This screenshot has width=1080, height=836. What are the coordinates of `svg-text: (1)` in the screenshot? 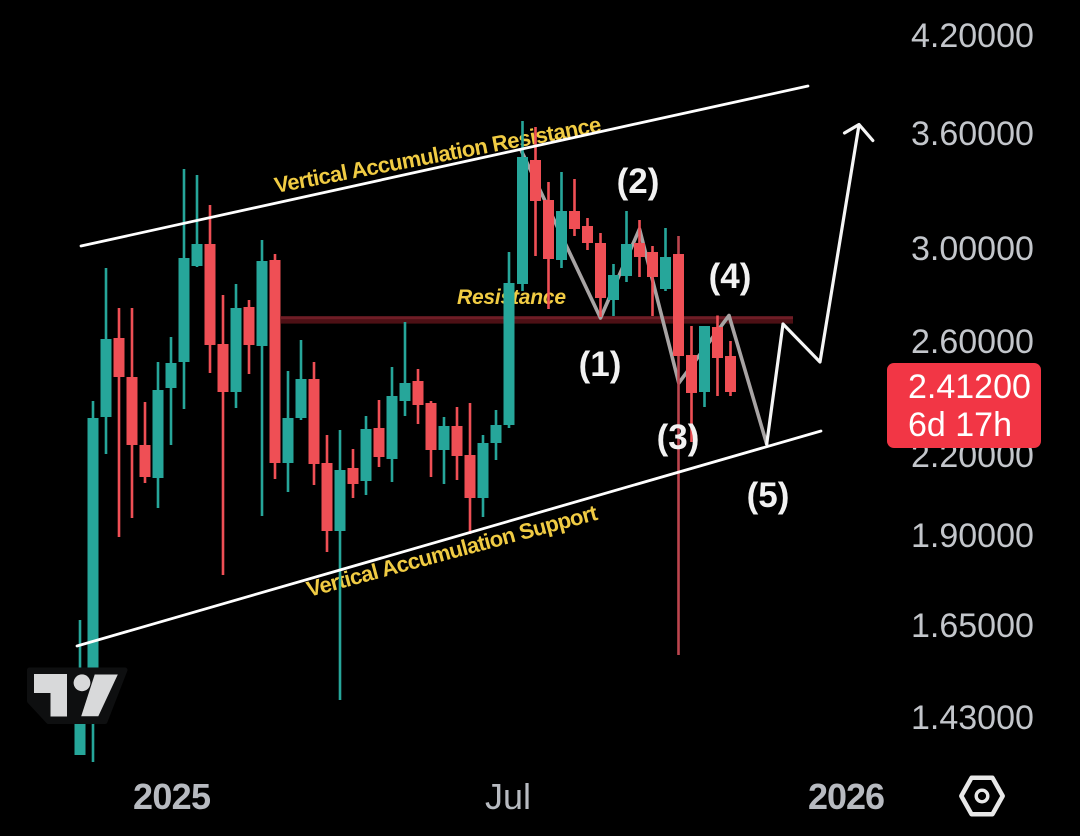 It's located at (600, 364).